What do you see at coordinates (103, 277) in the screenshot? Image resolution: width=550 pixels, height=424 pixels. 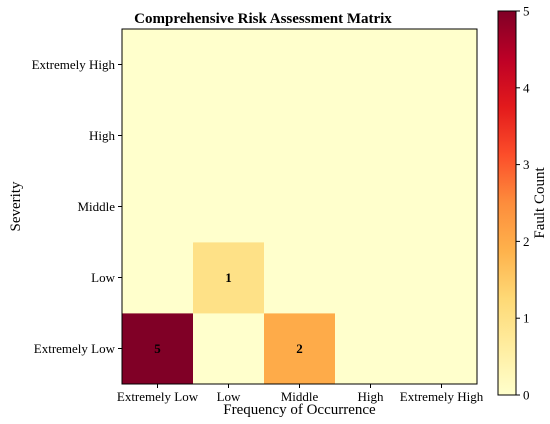 I see `y-tick-label: Low` at bounding box center [103, 277].